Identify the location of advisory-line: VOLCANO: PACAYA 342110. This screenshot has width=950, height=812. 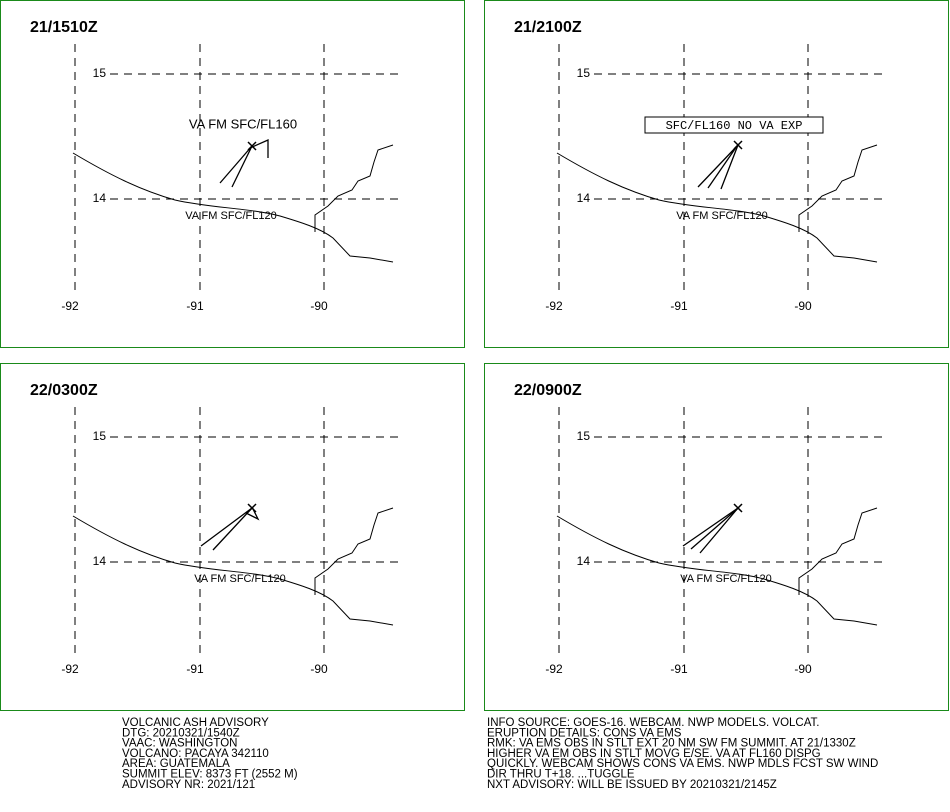
(195, 754).